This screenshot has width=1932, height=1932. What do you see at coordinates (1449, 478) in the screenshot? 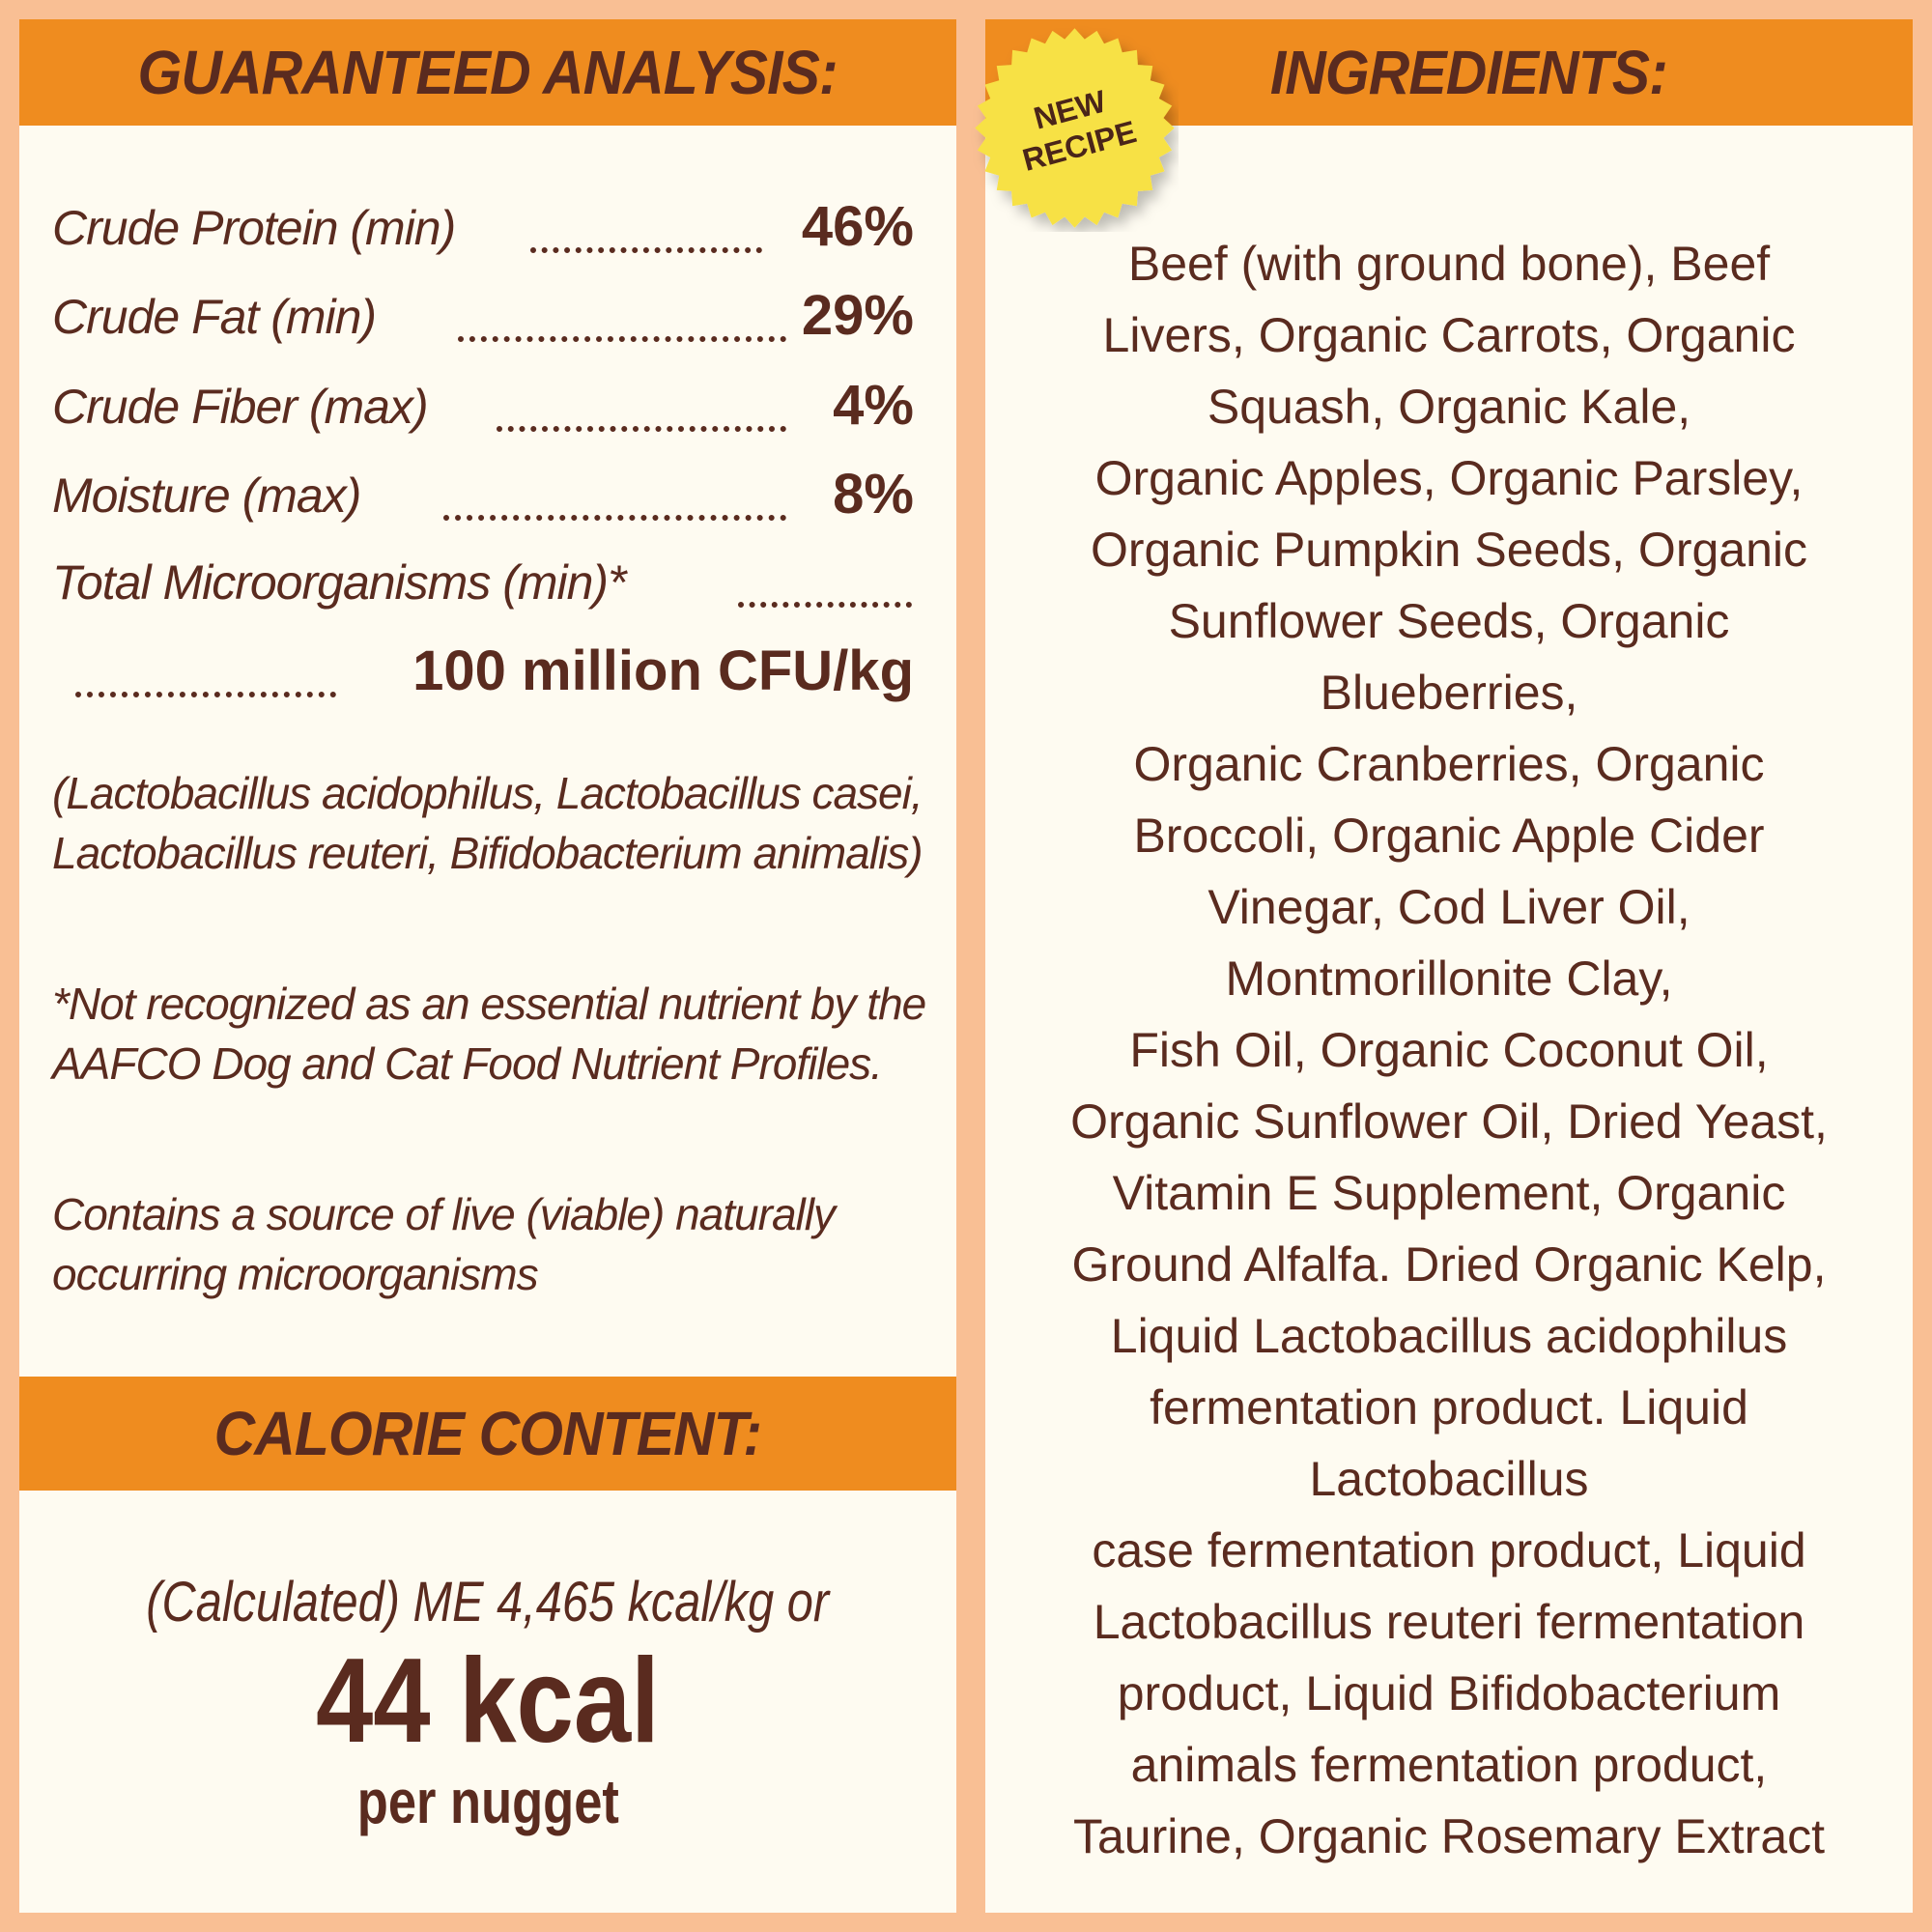
I see `ingredient-line: Organic Apples, Organic Parsley,` at bounding box center [1449, 478].